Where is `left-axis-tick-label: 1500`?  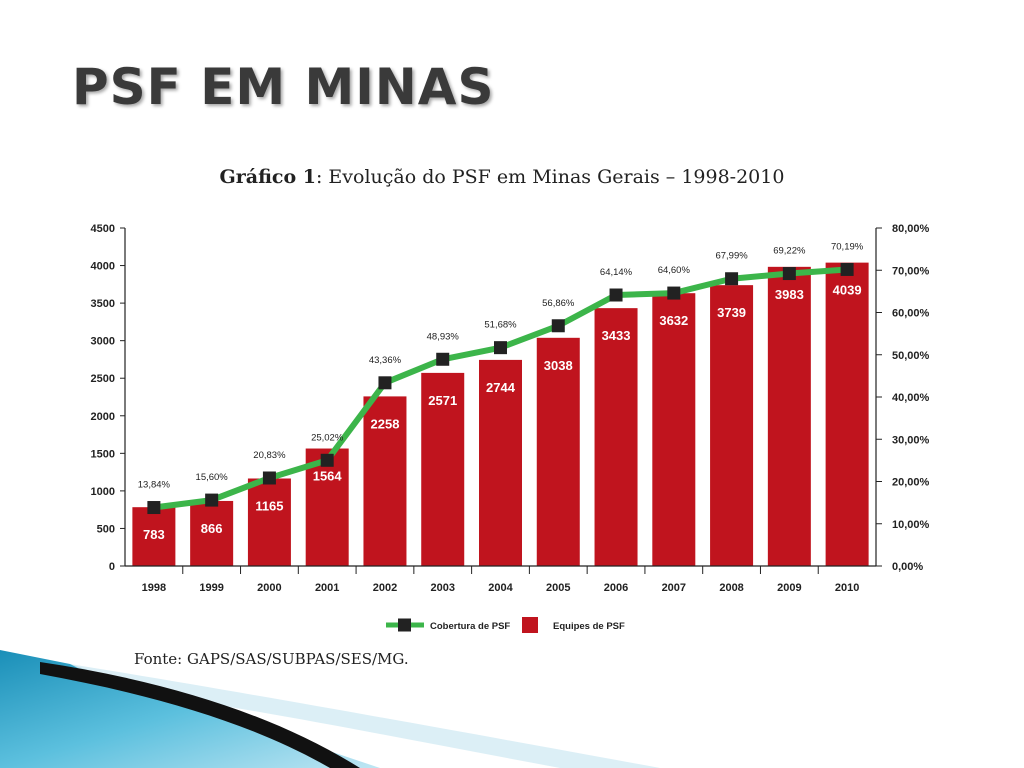 left-axis-tick-label: 1500 is located at coordinates (103, 454).